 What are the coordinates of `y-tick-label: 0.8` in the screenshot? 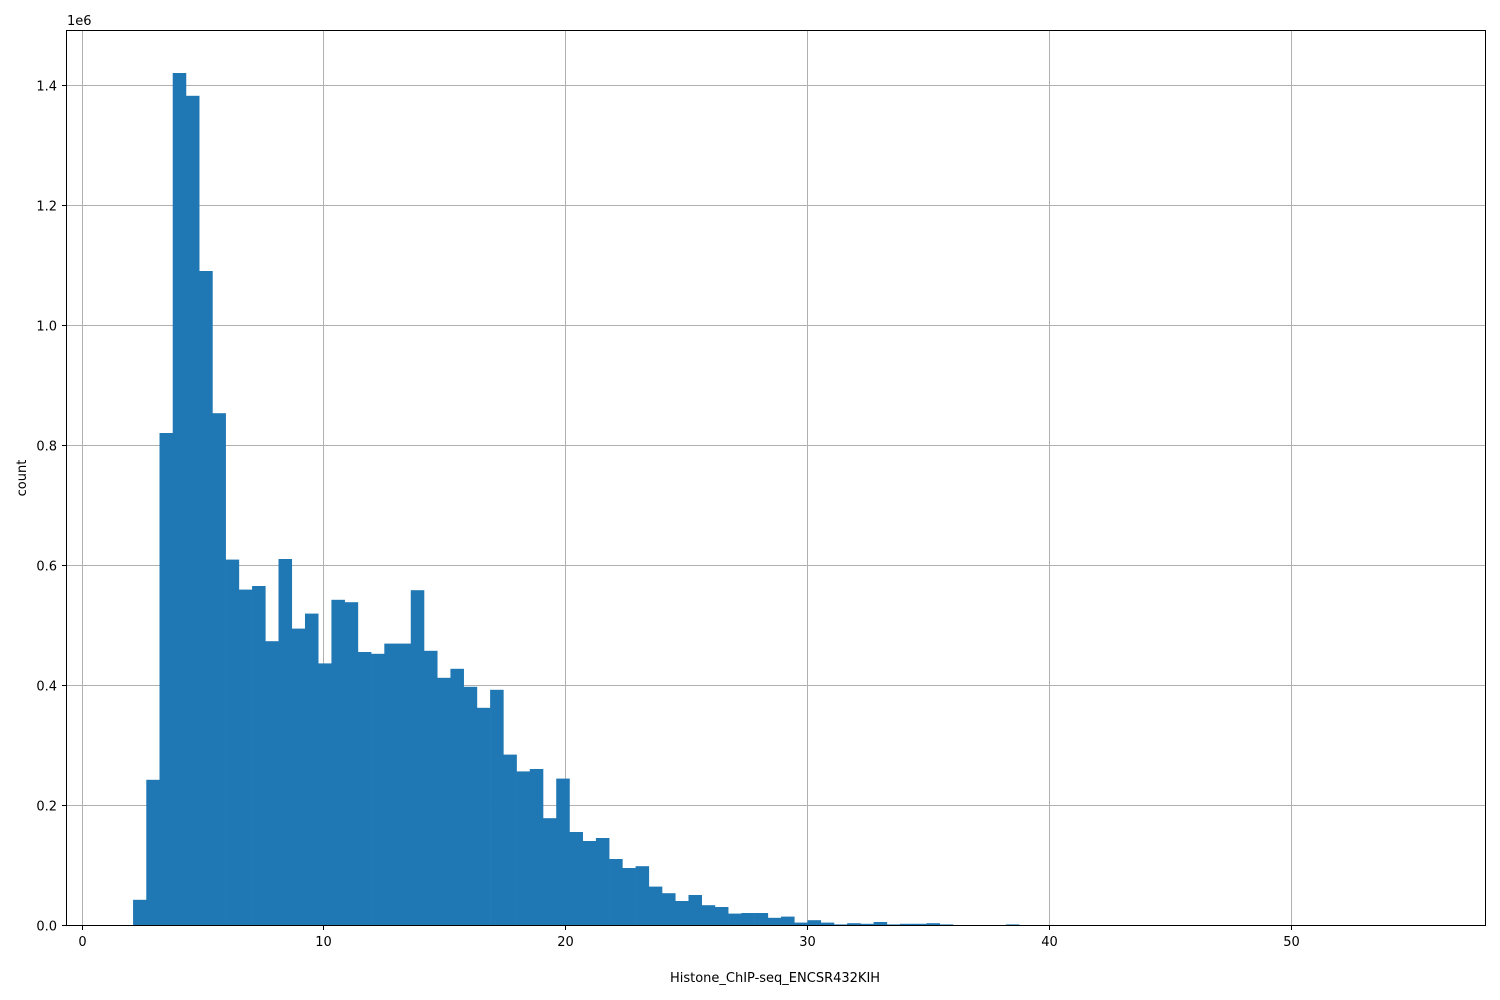 It's located at (46, 447).